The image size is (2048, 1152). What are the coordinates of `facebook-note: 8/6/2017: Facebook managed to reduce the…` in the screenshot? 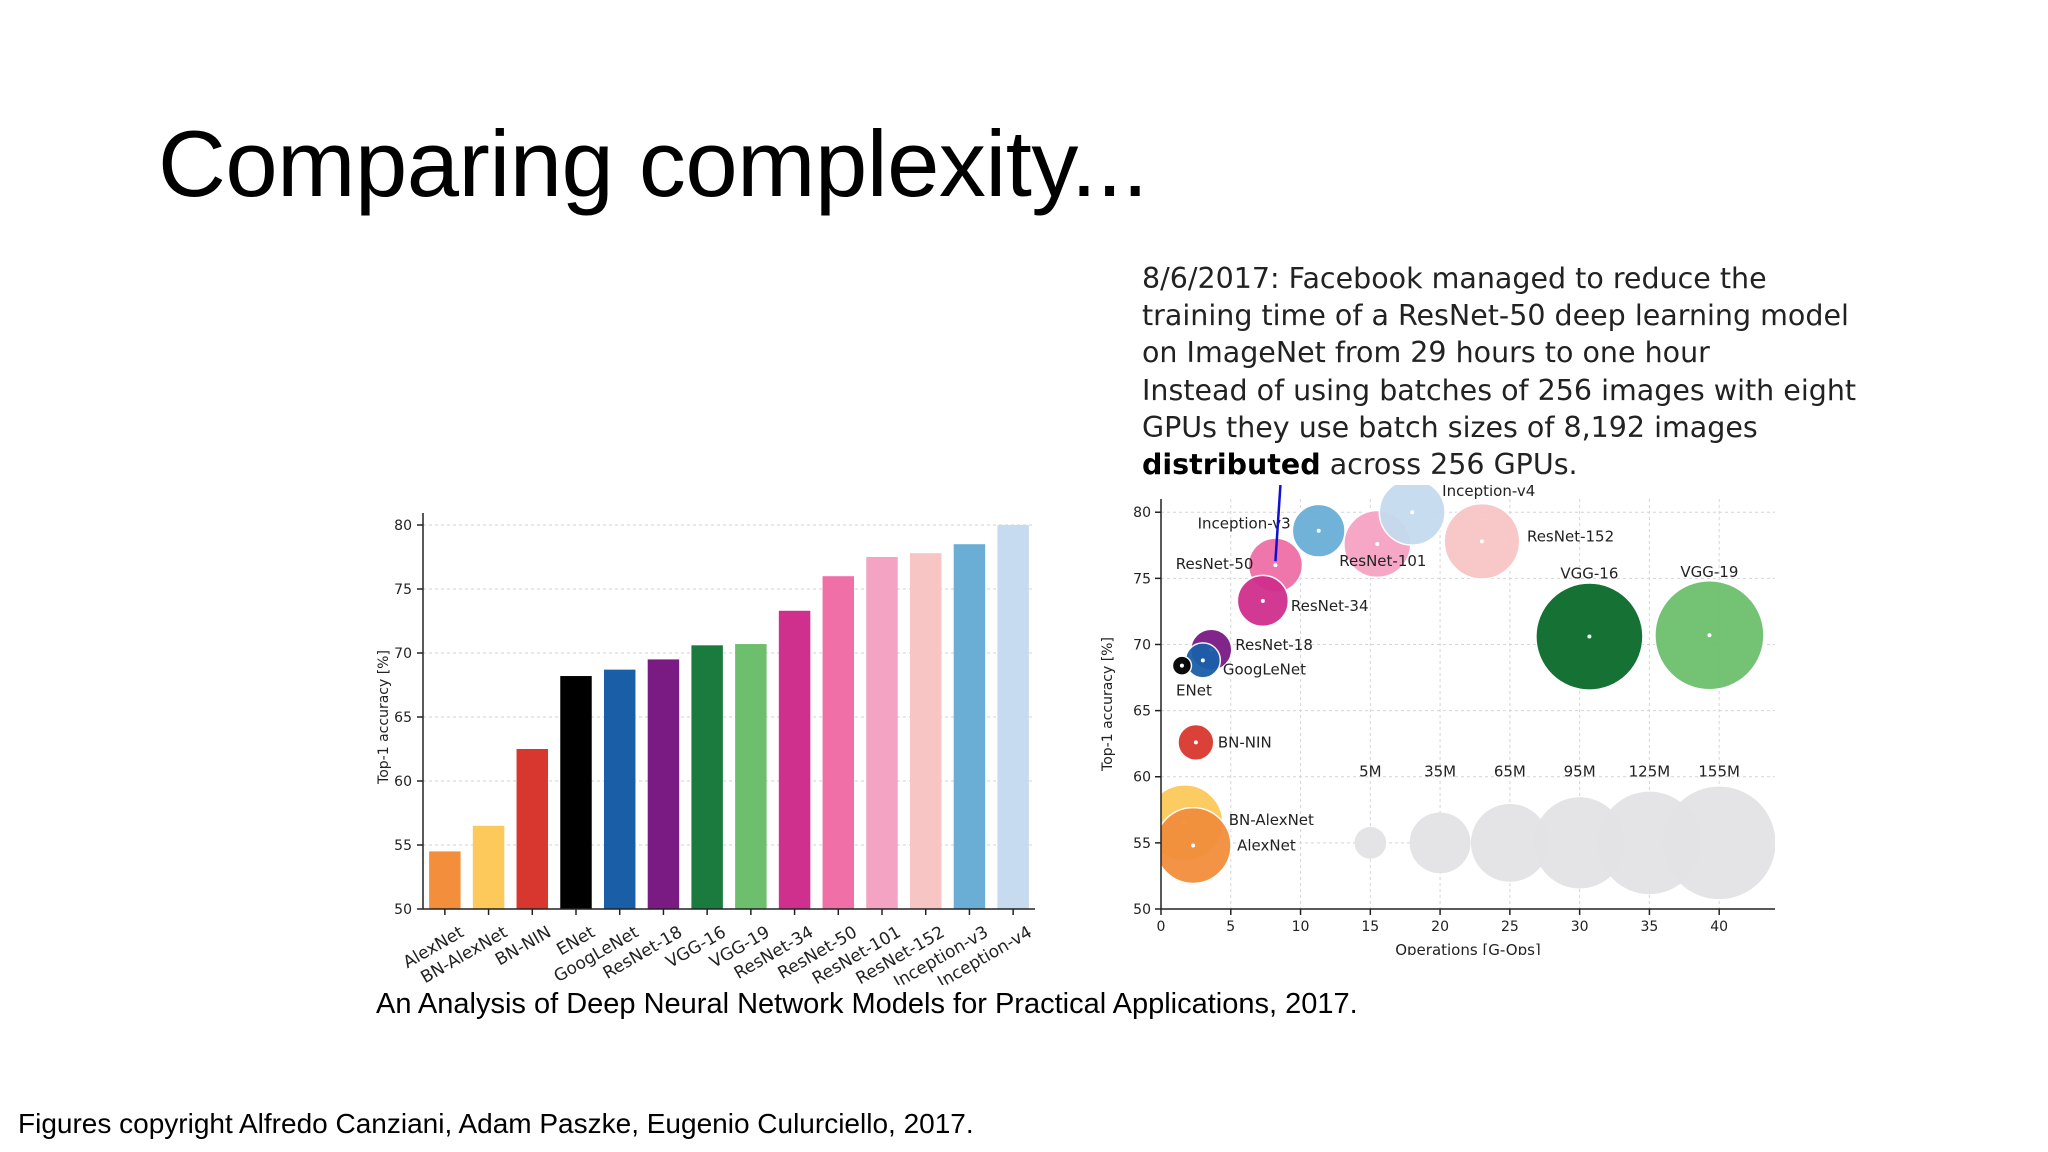 It's located at (1522, 371).